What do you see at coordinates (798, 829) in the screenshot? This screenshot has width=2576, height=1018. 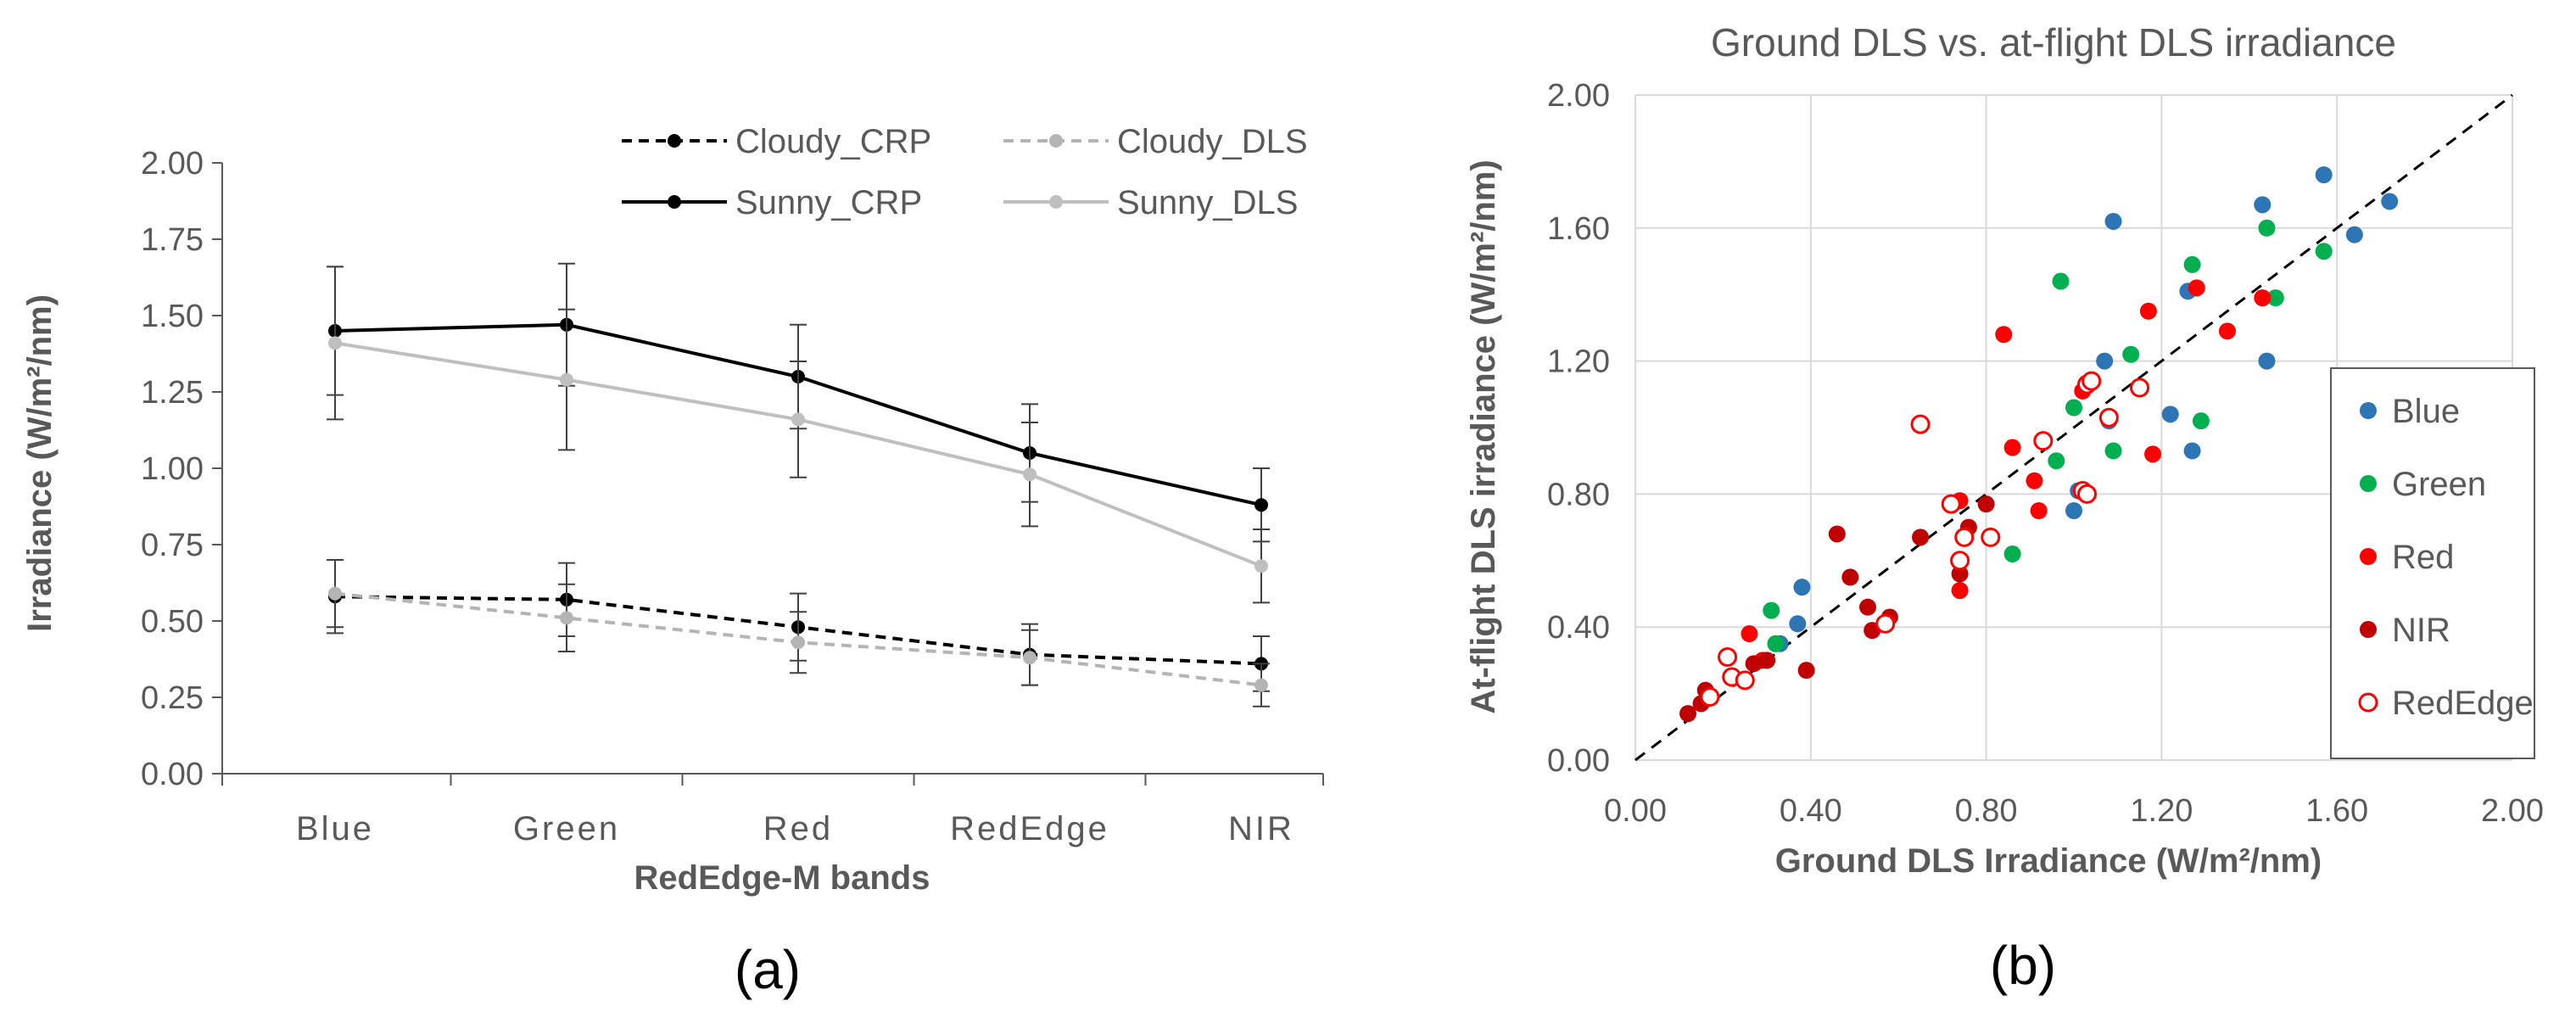 I see `a-x-tick-label: Red` at bounding box center [798, 829].